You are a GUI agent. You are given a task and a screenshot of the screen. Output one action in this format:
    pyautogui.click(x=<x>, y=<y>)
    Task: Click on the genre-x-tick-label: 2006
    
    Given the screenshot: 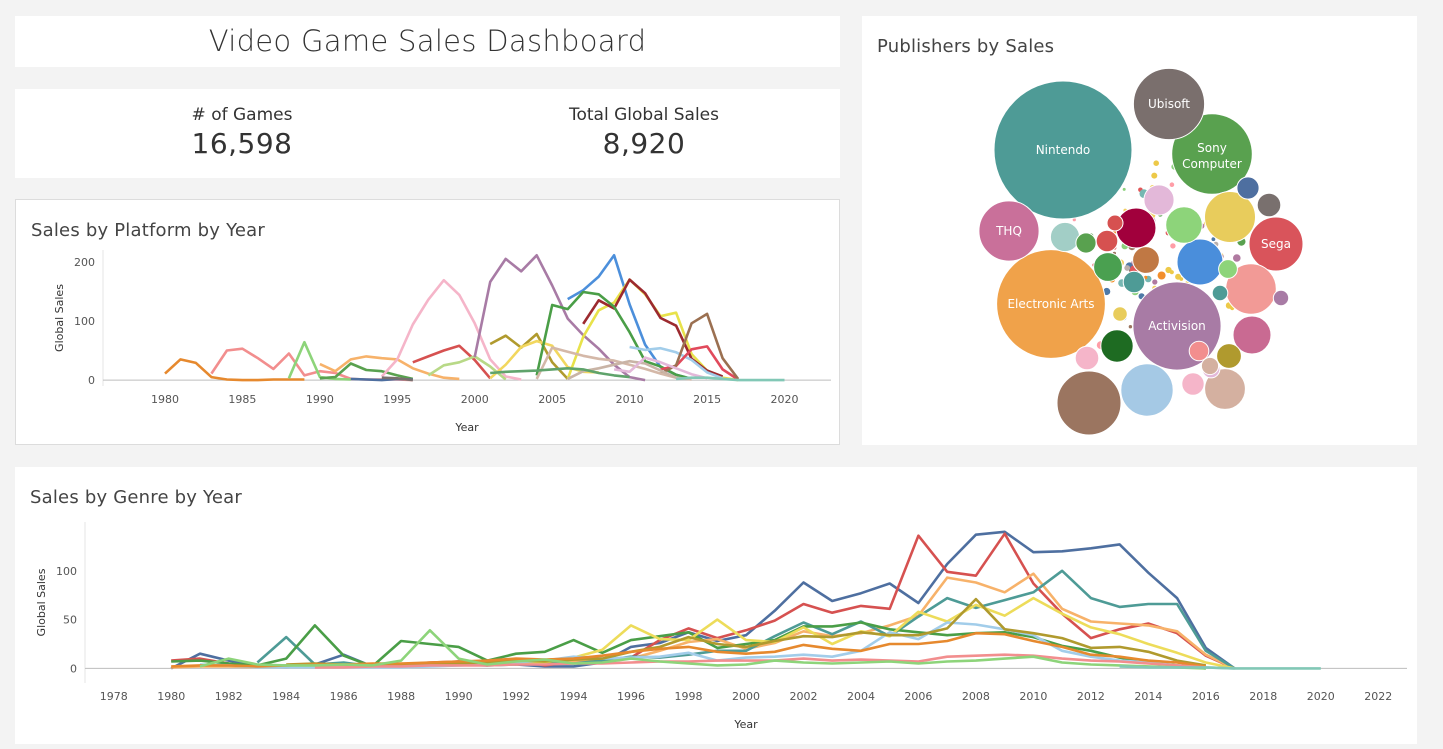 What is the action you would take?
    pyautogui.click(x=918, y=696)
    